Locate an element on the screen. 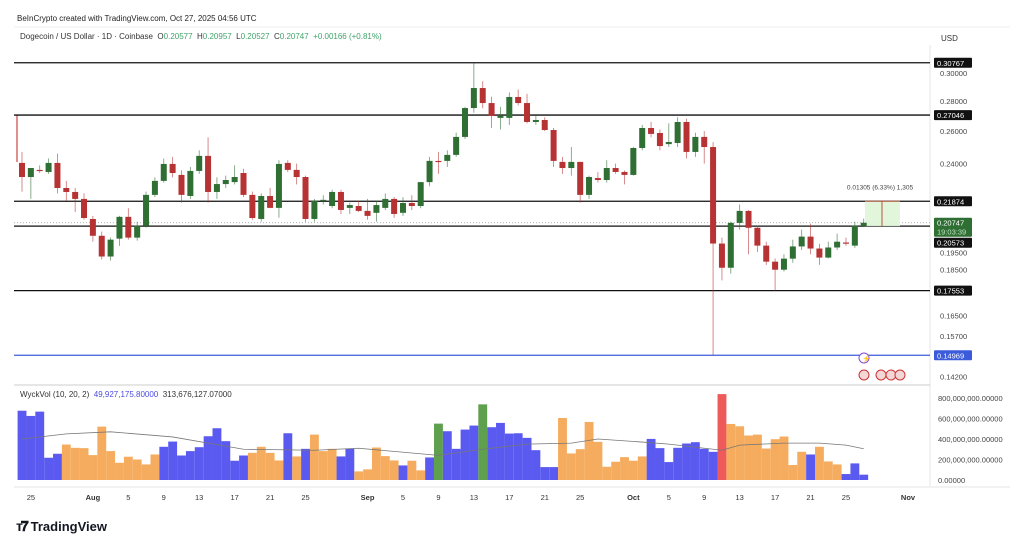  currency-label: USD is located at coordinates (949, 38).